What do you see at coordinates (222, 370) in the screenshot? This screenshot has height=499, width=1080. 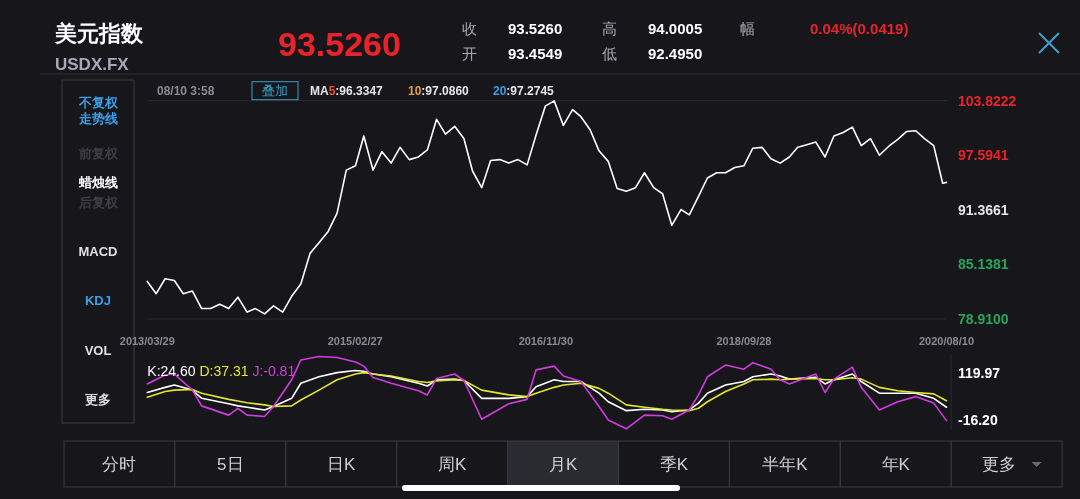 I see `series-label: D:37.31` at bounding box center [222, 370].